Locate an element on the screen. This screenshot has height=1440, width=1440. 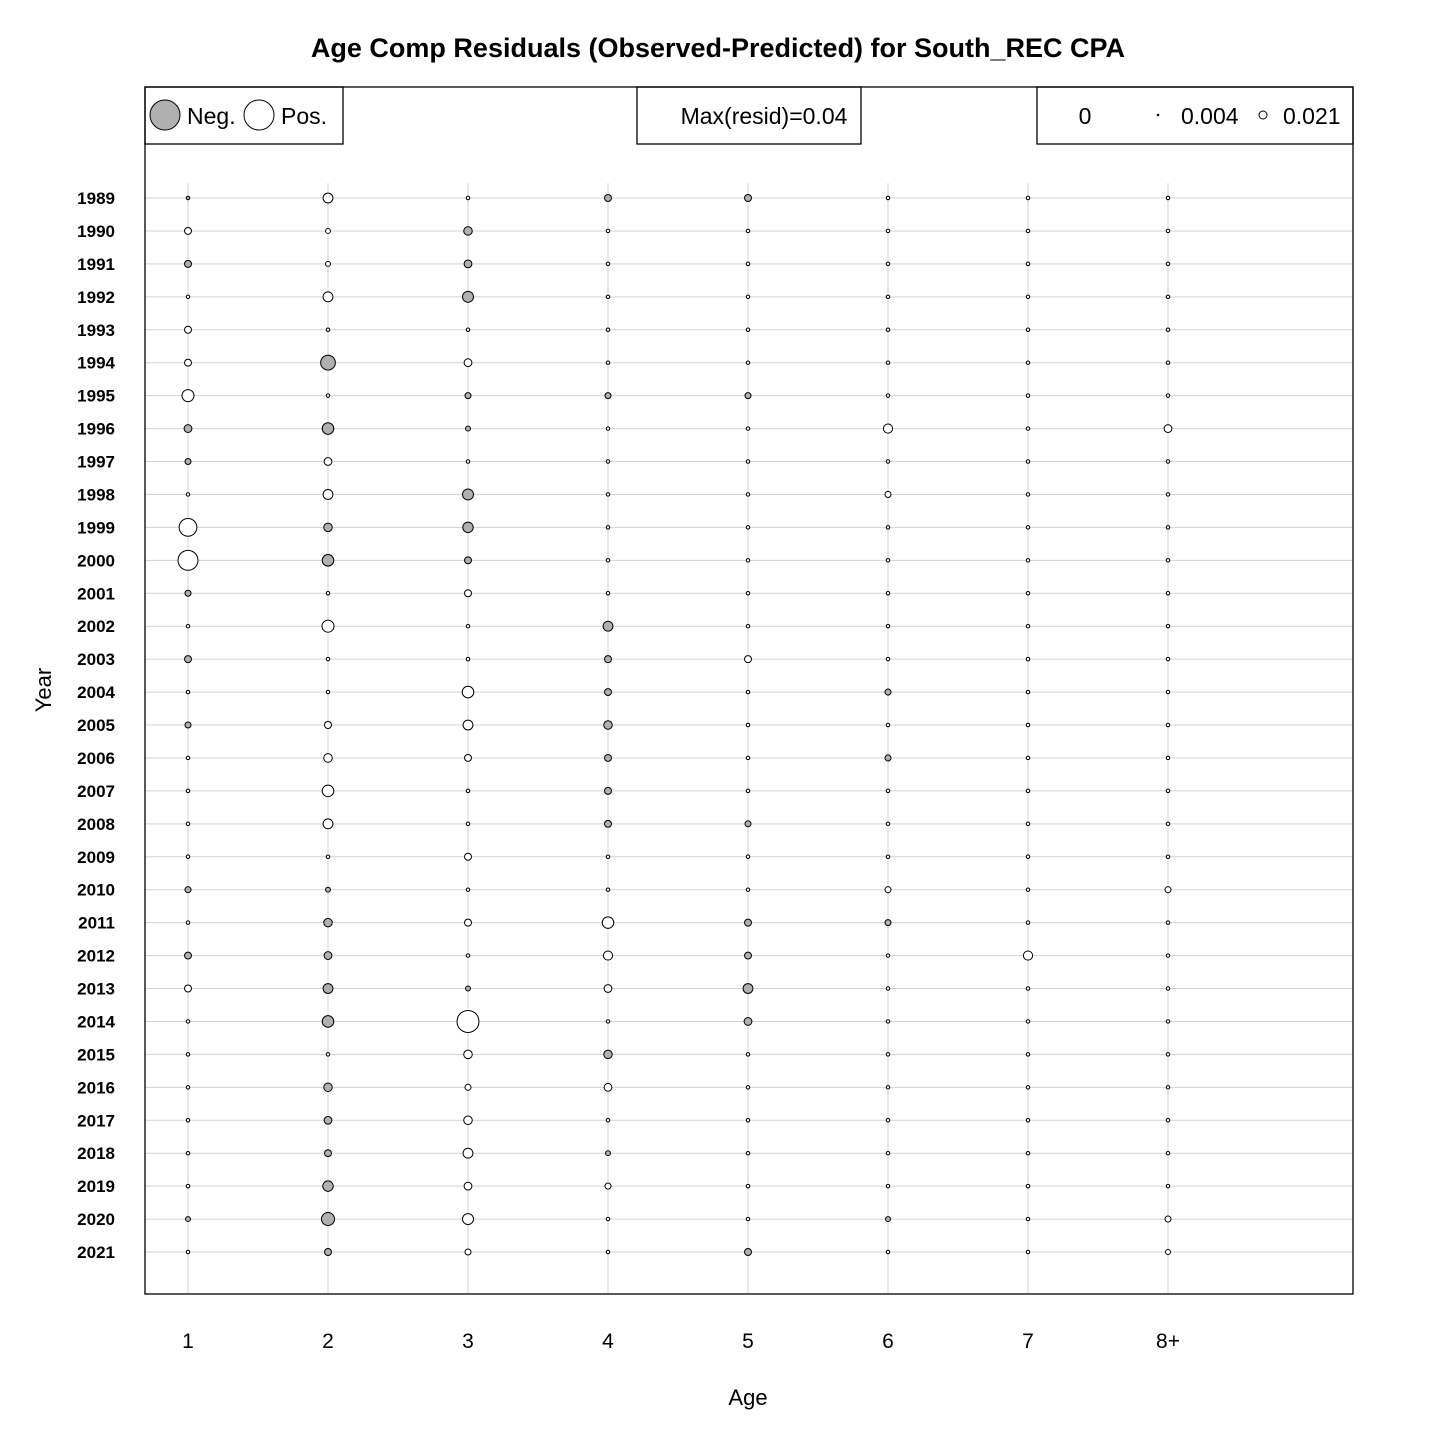
residual-point-2013-age-8+ is located at coordinates (1168, 988).